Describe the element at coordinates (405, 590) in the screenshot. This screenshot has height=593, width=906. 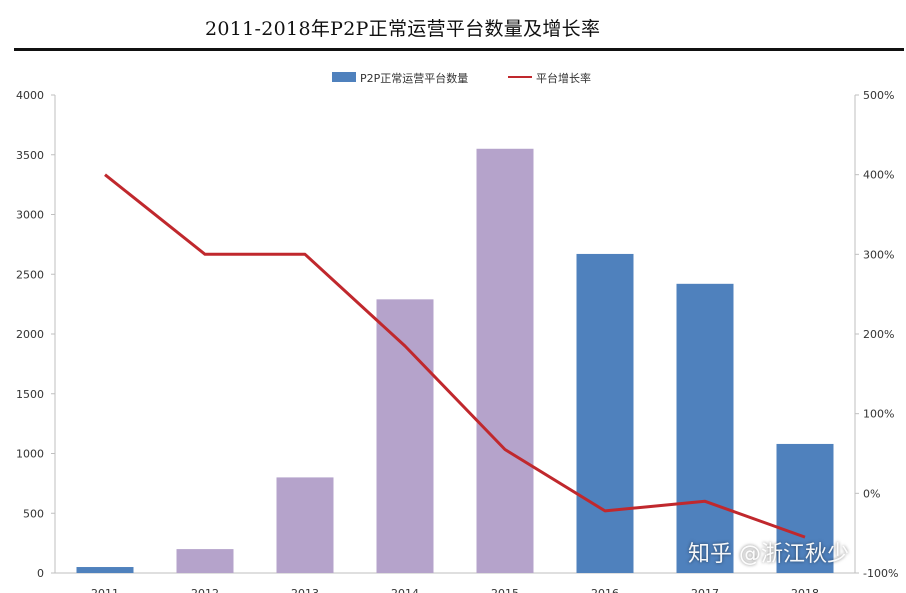
I see `x-tick-label-2014: 2014` at that location.